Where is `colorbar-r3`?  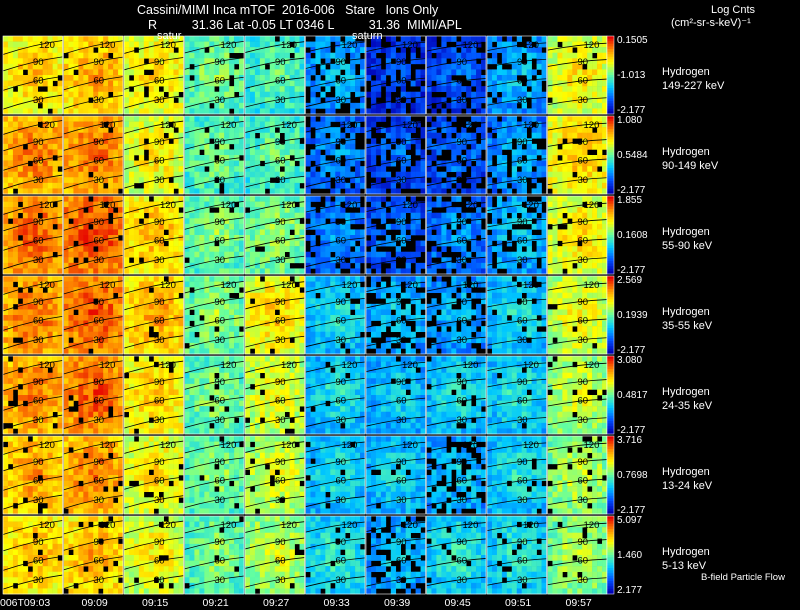
colorbar-r3 is located at coordinates (610, 235).